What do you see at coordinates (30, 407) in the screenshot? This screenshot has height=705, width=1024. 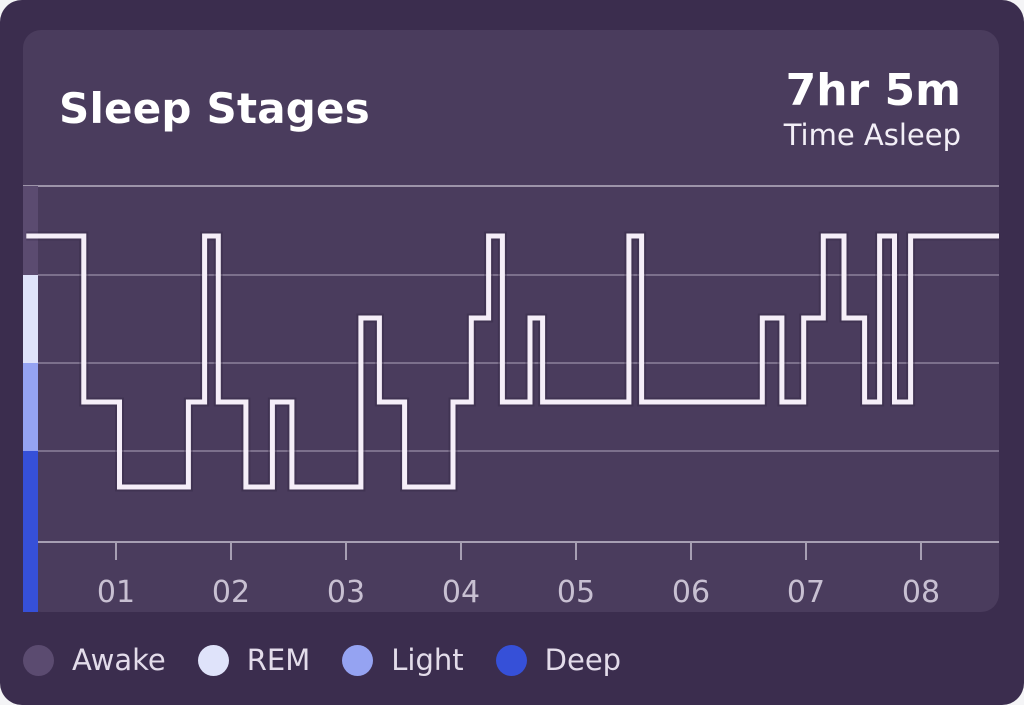 I see `stage-bar-light` at bounding box center [30, 407].